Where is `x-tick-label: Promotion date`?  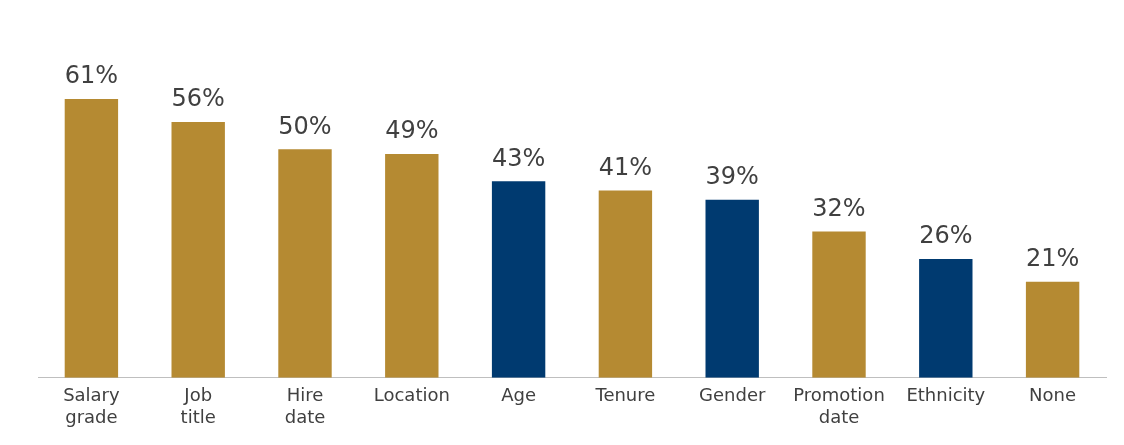
x-tick-label: Promotion date is located at coordinates (839, 405).